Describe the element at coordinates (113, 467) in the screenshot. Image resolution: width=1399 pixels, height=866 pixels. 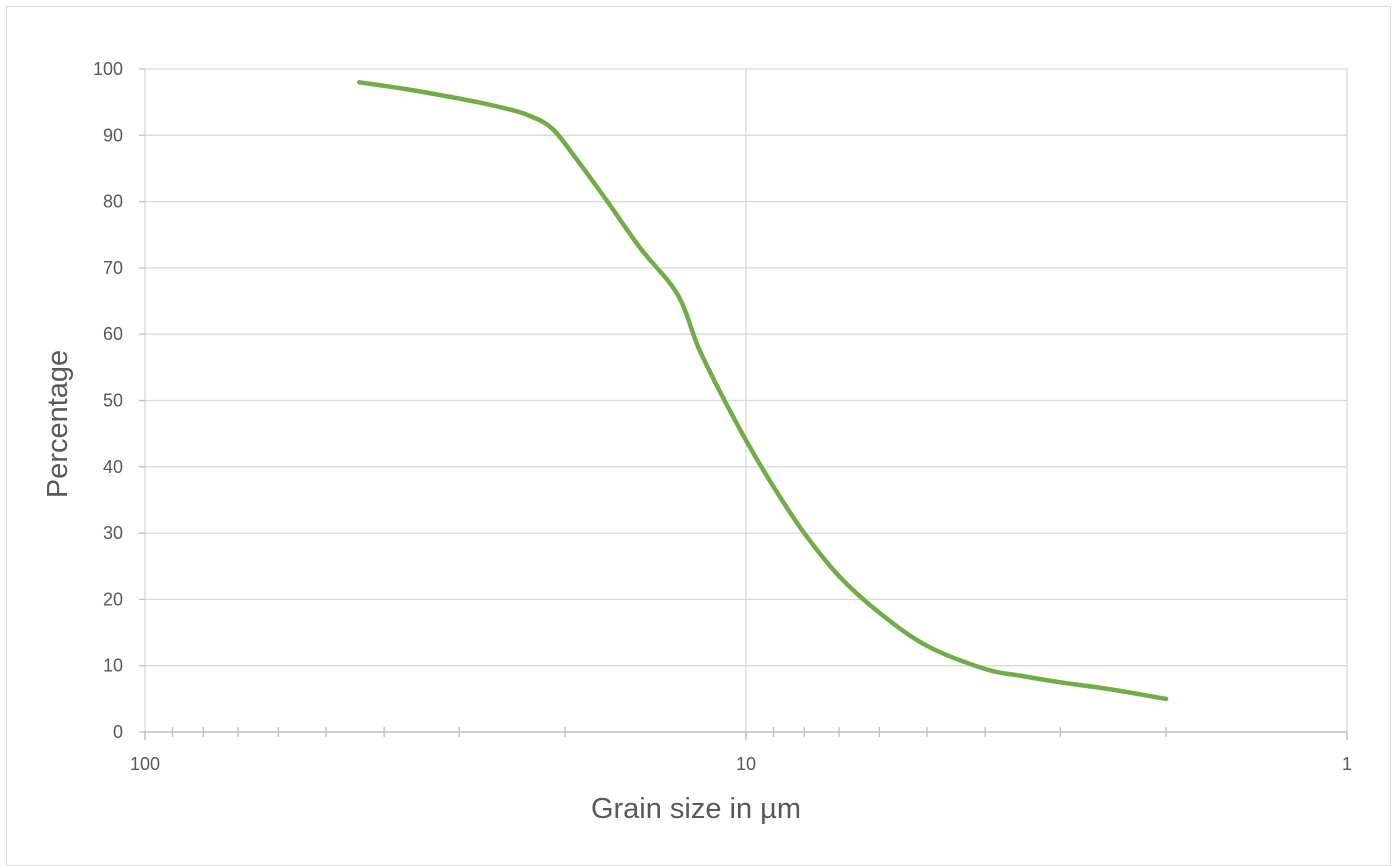
I see `y-tick-label: 40` at that location.